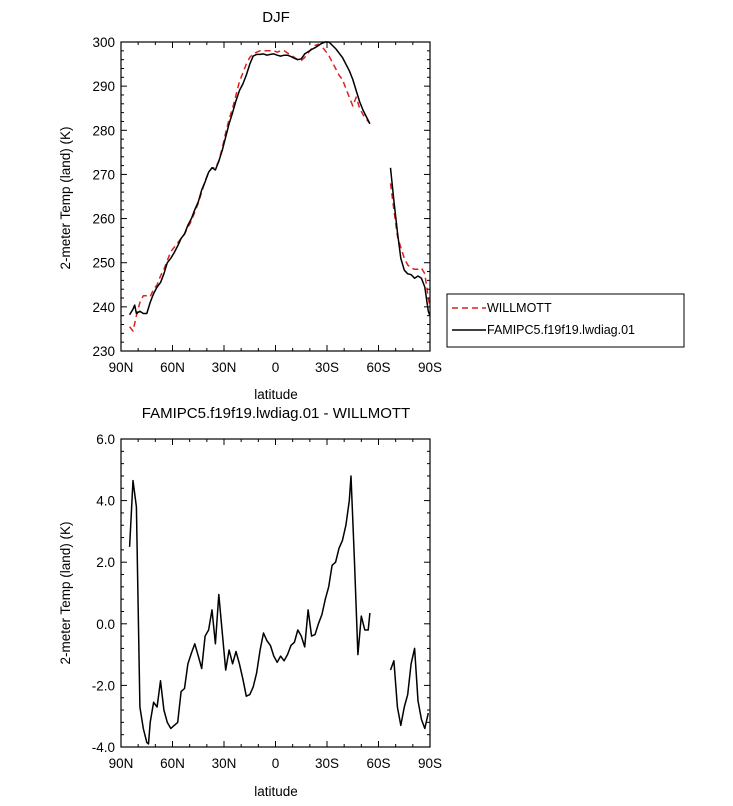  What do you see at coordinates (276, 394) in the screenshot?
I see `top-chart-xlabel: latitude` at bounding box center [276, 394].